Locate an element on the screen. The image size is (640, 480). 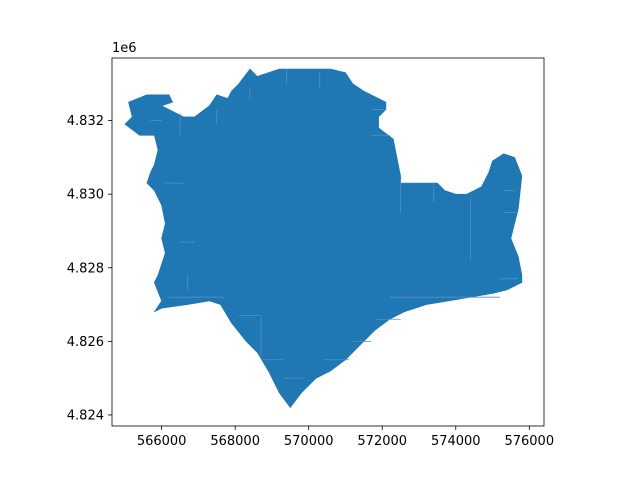
y-tick-label: 4.832 is located at coordinates (85, 121).